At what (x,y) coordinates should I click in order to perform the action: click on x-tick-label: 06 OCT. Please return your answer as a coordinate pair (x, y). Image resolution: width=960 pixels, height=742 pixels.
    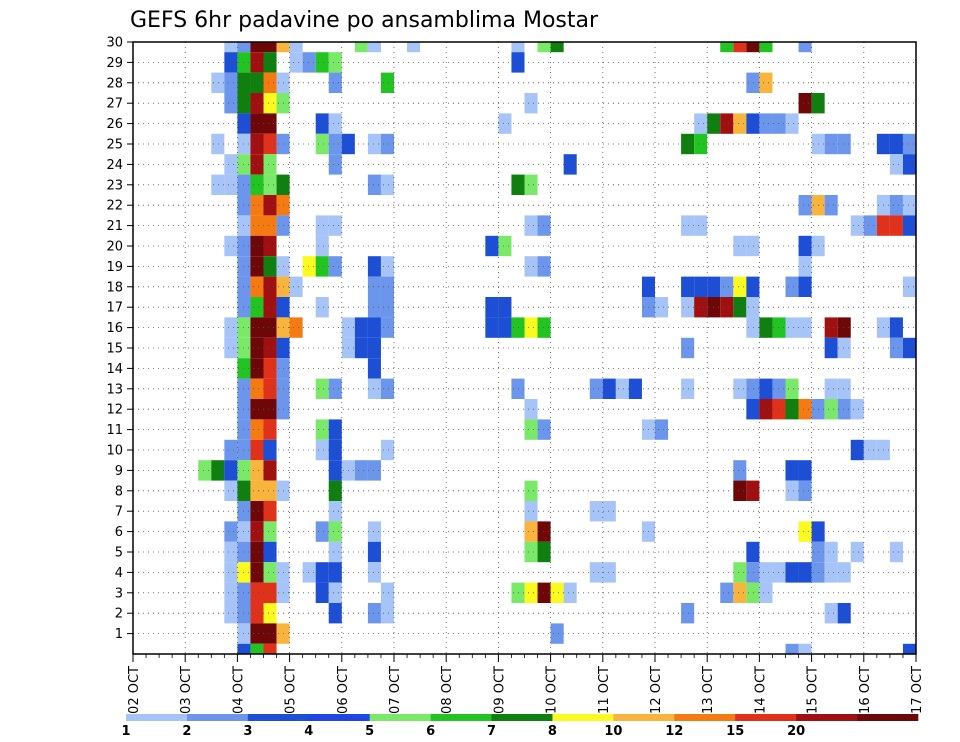
    Looking at the image, I should click on (343, 690).